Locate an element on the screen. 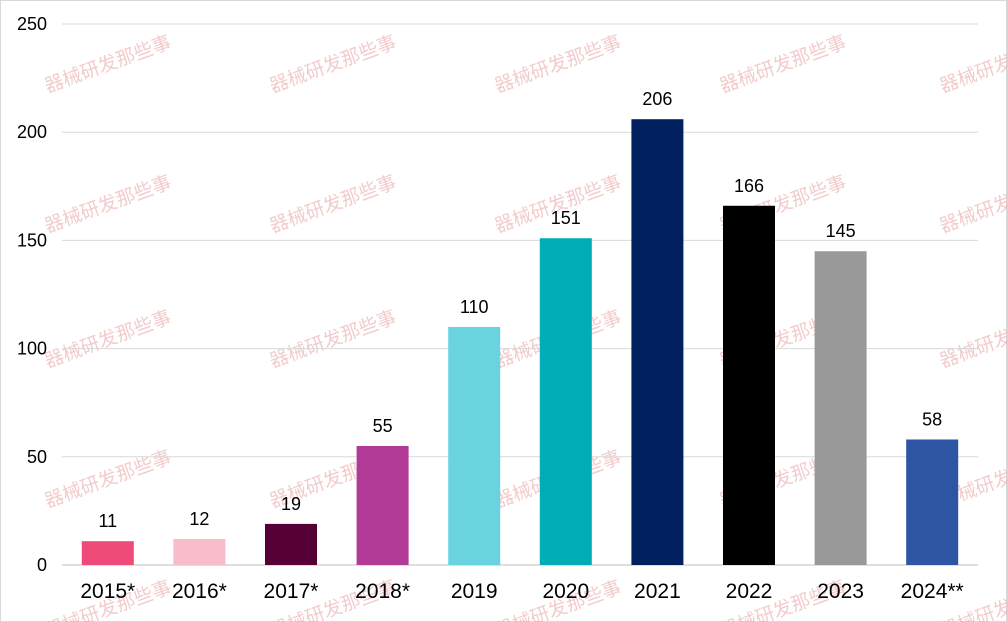 The width and height of the screenshot is (1007, 622). y-tick-label: 250 is located at coordinates (32, 24).